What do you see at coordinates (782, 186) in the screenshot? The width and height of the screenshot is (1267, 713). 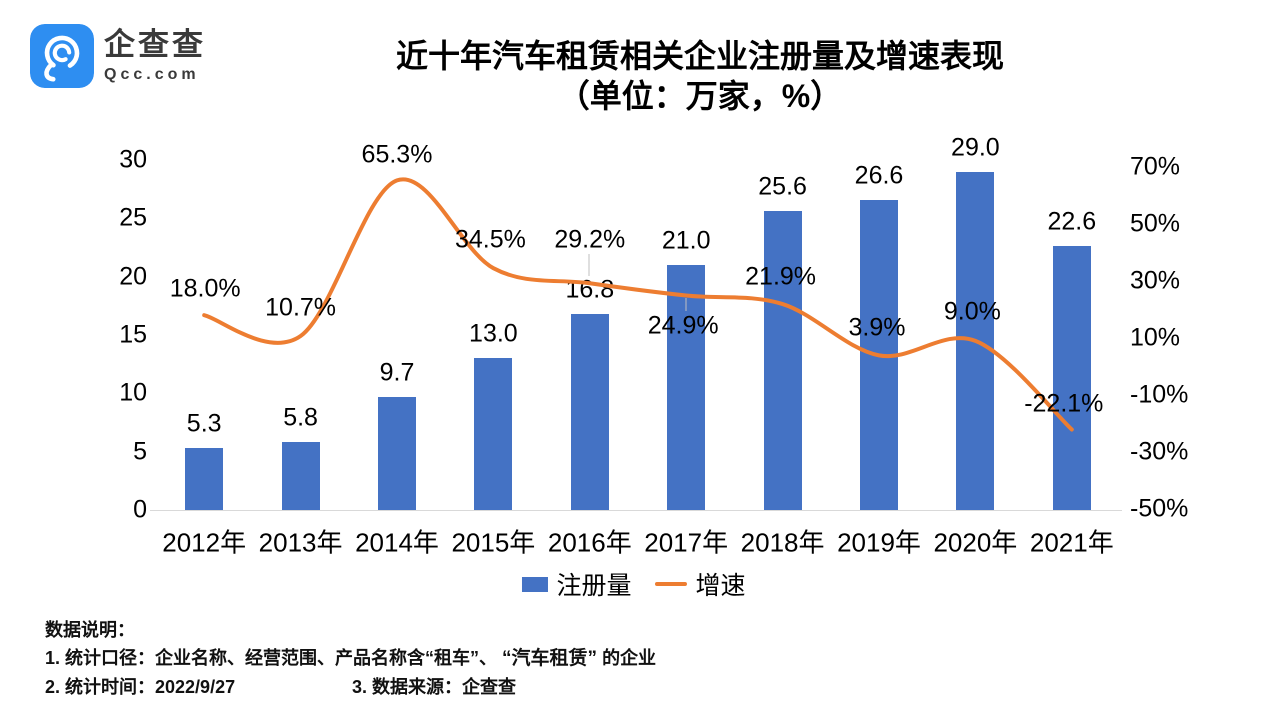 I see `bar-value-label: 25.6` at bounding box center [782, 186].